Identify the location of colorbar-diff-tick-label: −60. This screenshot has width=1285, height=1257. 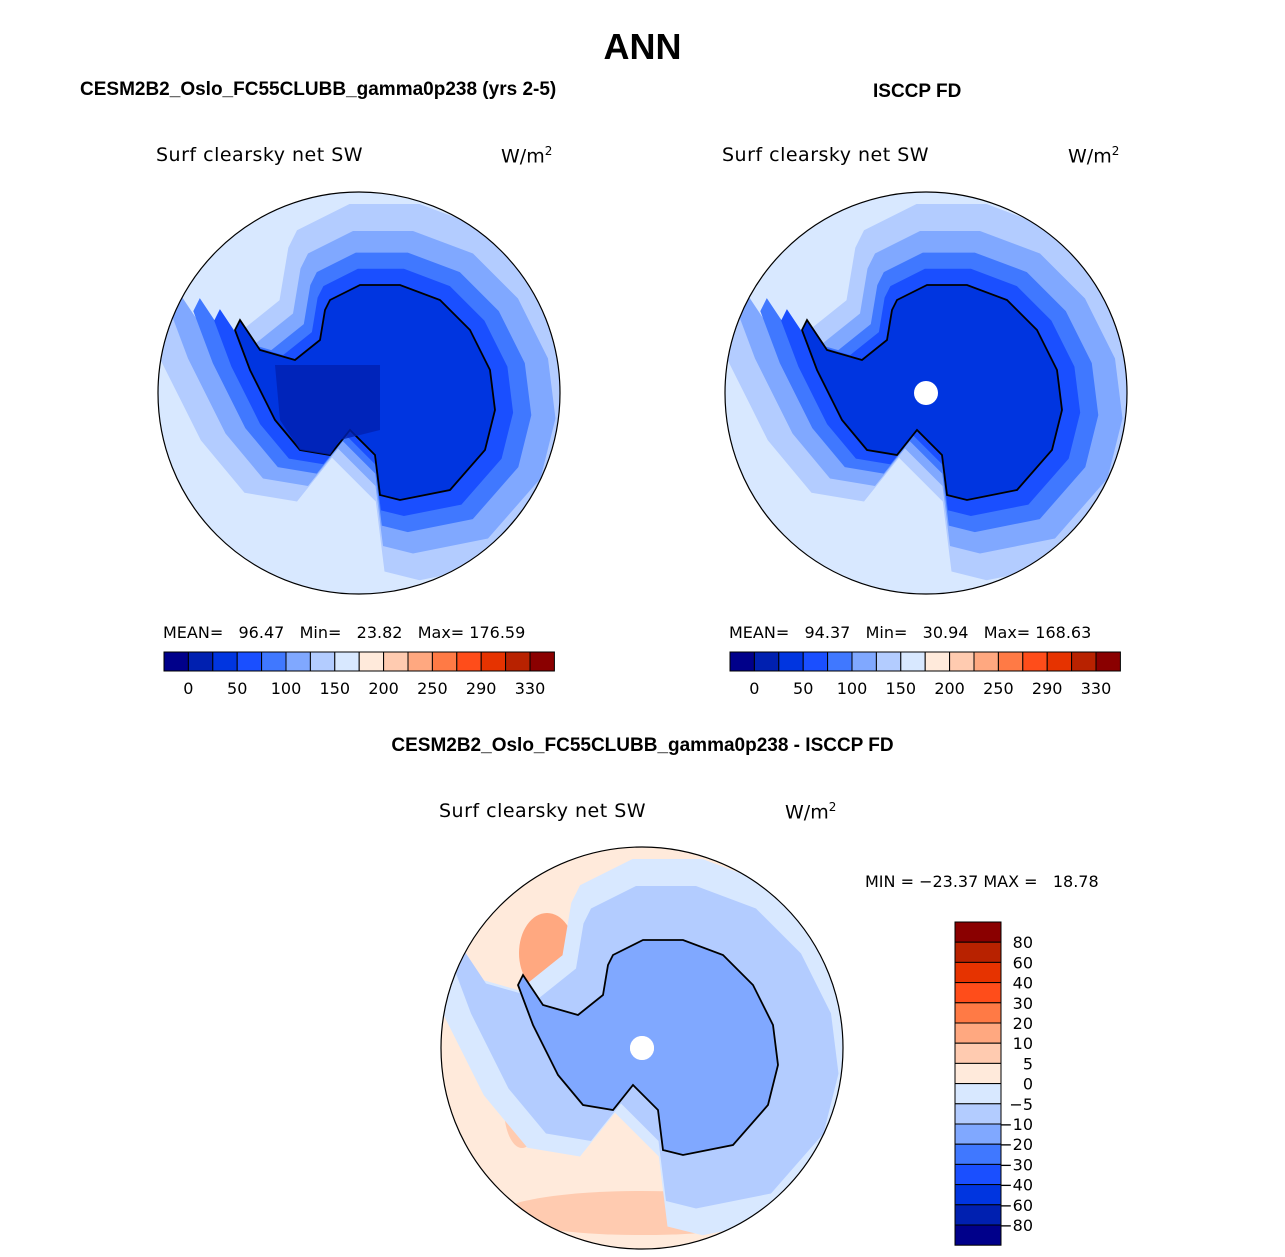
(1016, 1205).